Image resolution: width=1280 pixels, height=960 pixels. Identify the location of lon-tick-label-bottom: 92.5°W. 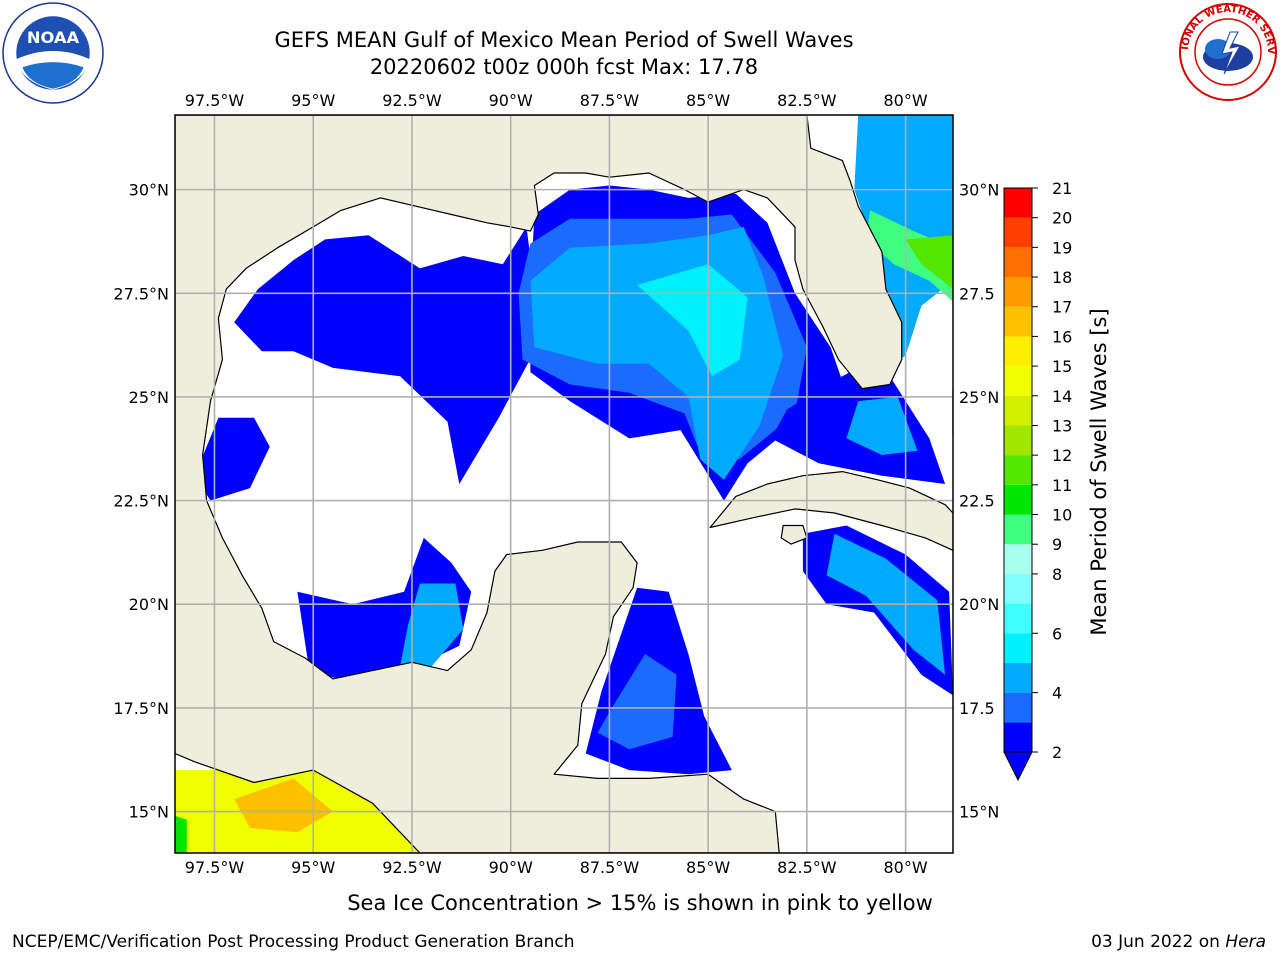
(412, 867).